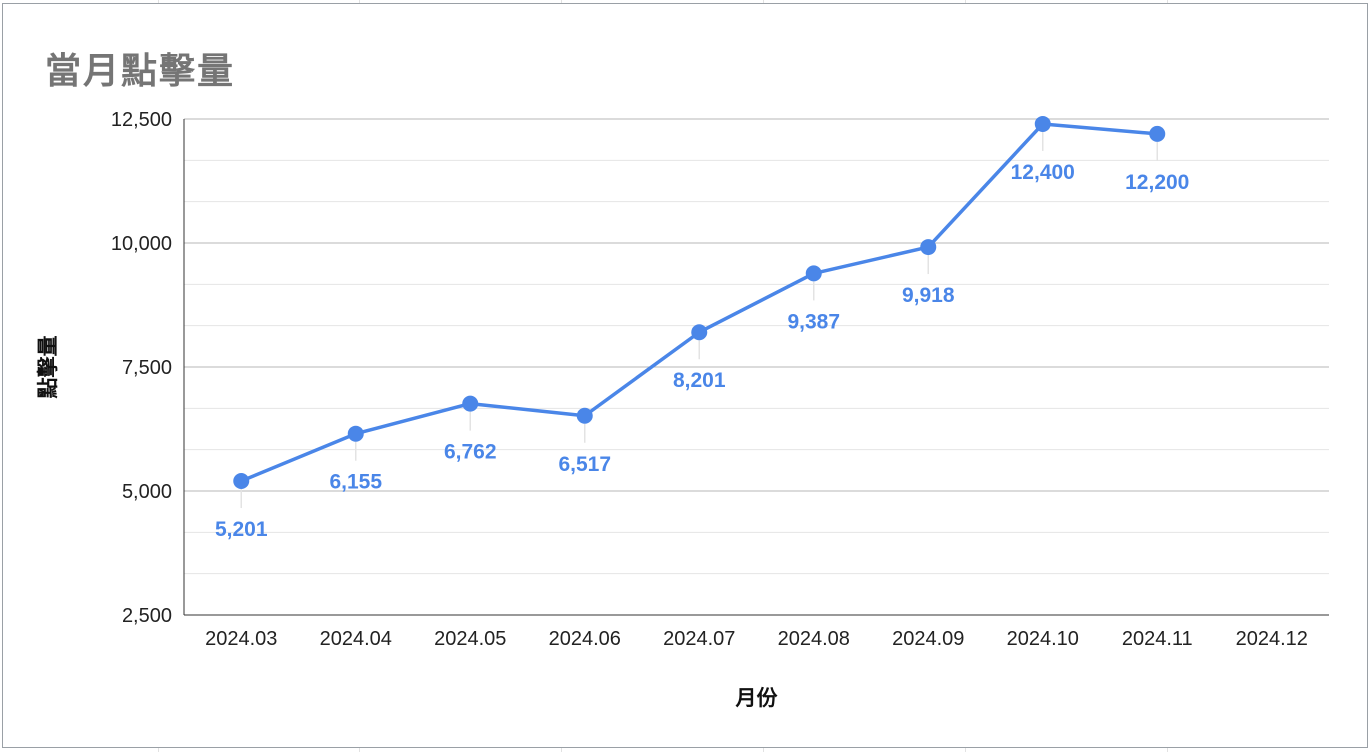 The height and width of the screenshot is (752, 1372). I want to click on data-label: 9,387, so click(813, 321).